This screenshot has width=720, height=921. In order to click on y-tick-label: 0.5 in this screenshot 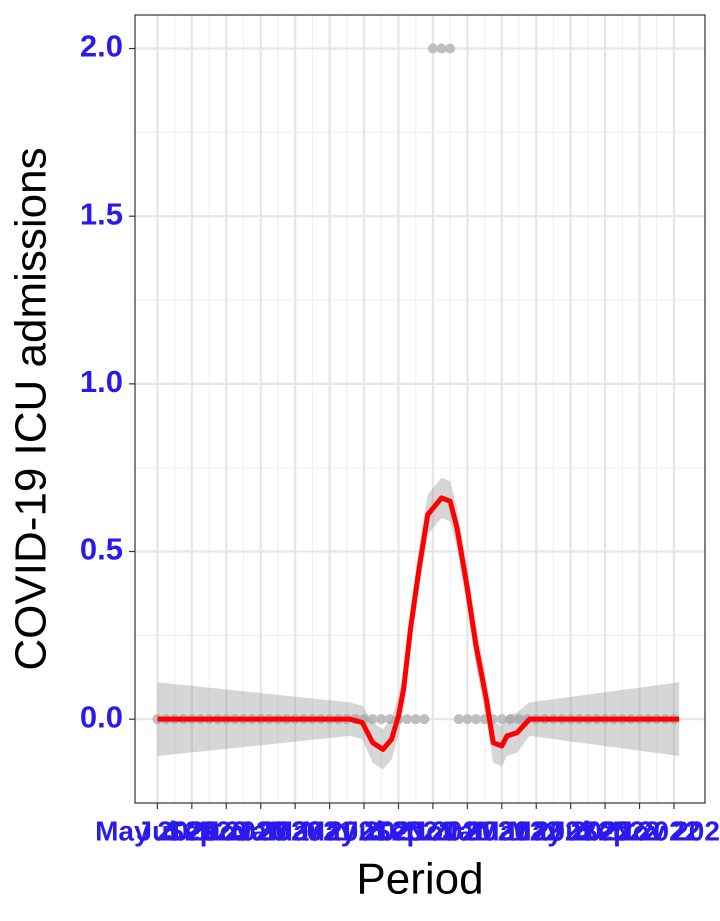, I will do `click(101, 549)`.